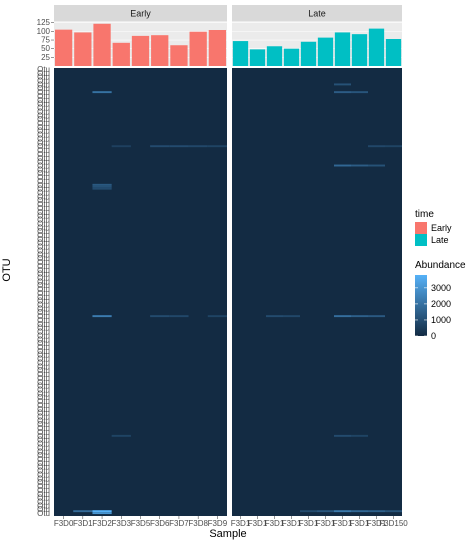  I want to click on facet-strip-late, so click(317, 13).